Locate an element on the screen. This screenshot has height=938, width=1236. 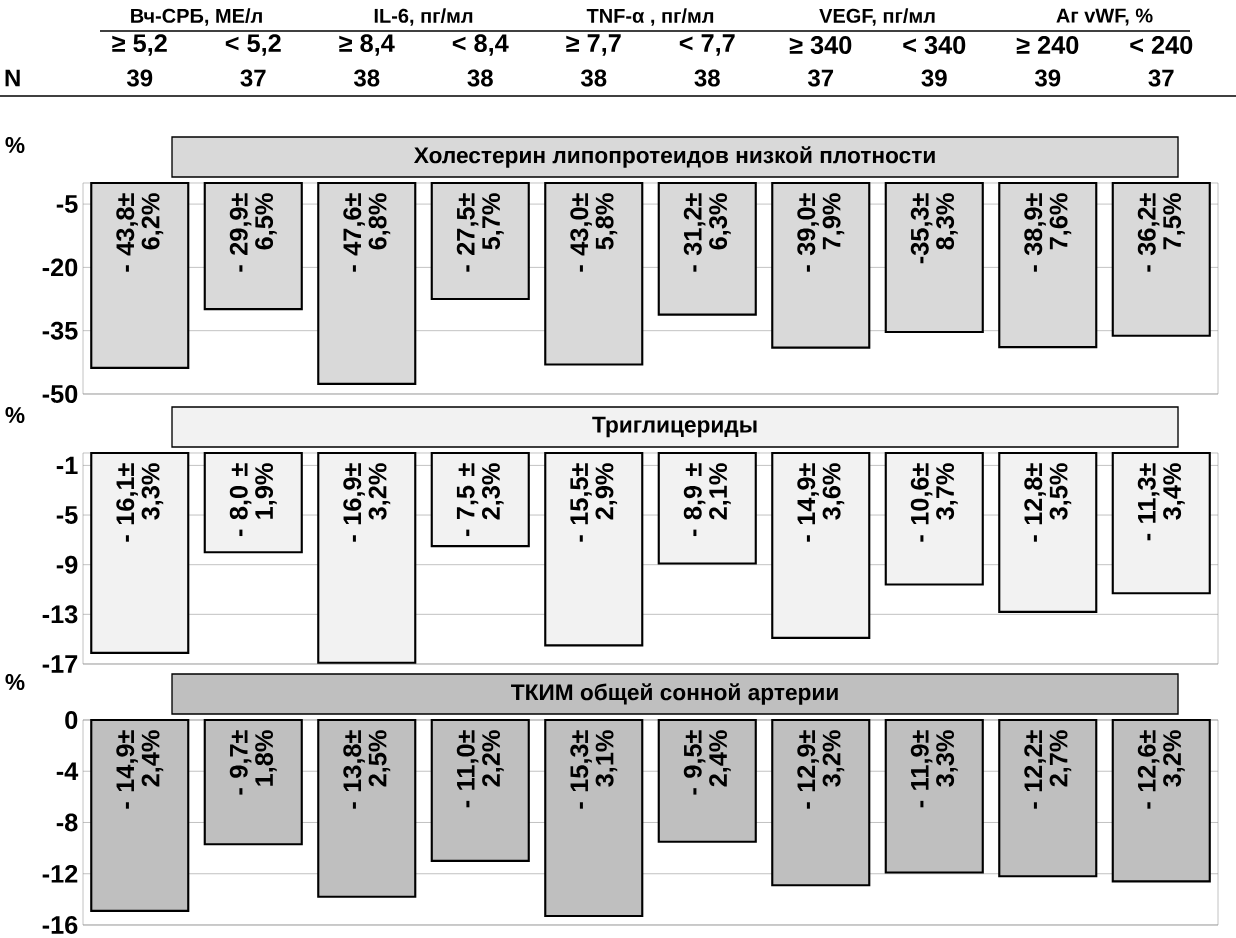
x-tick-label: ≥ 240 is located at coordinates (1047, 45).